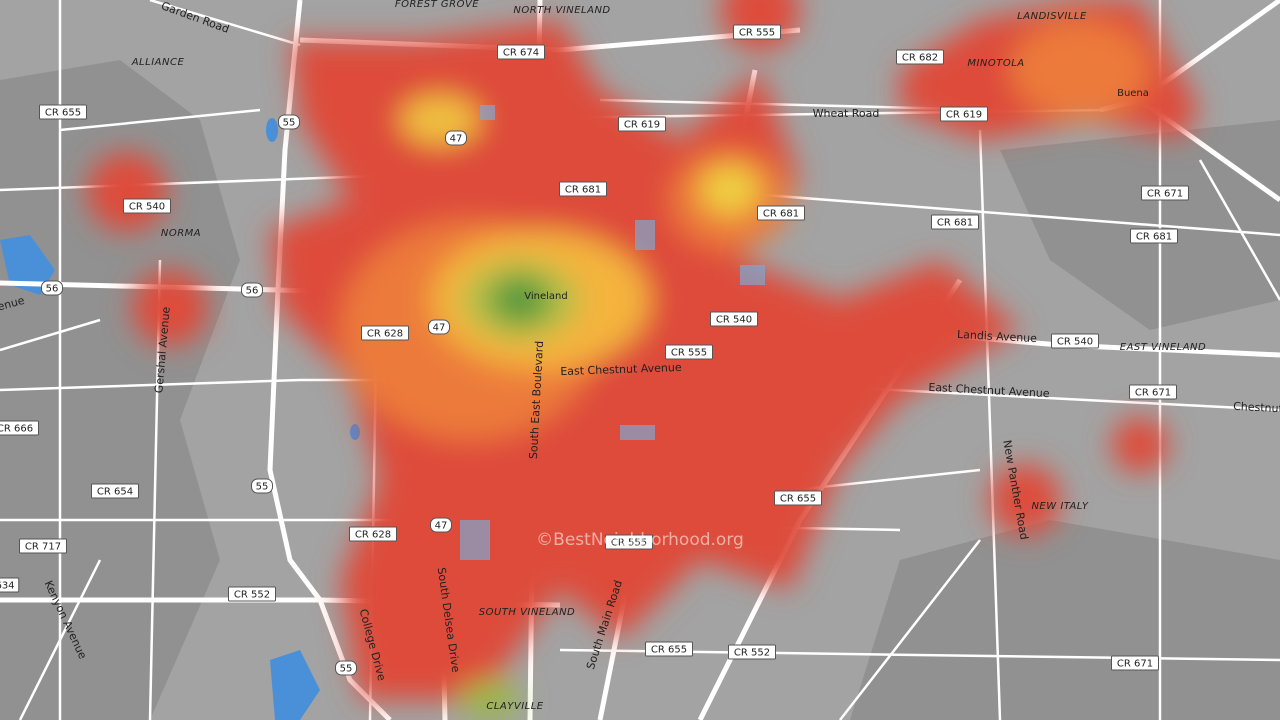  I want to click on street-label: South East Boulevard, so click(536, 400).